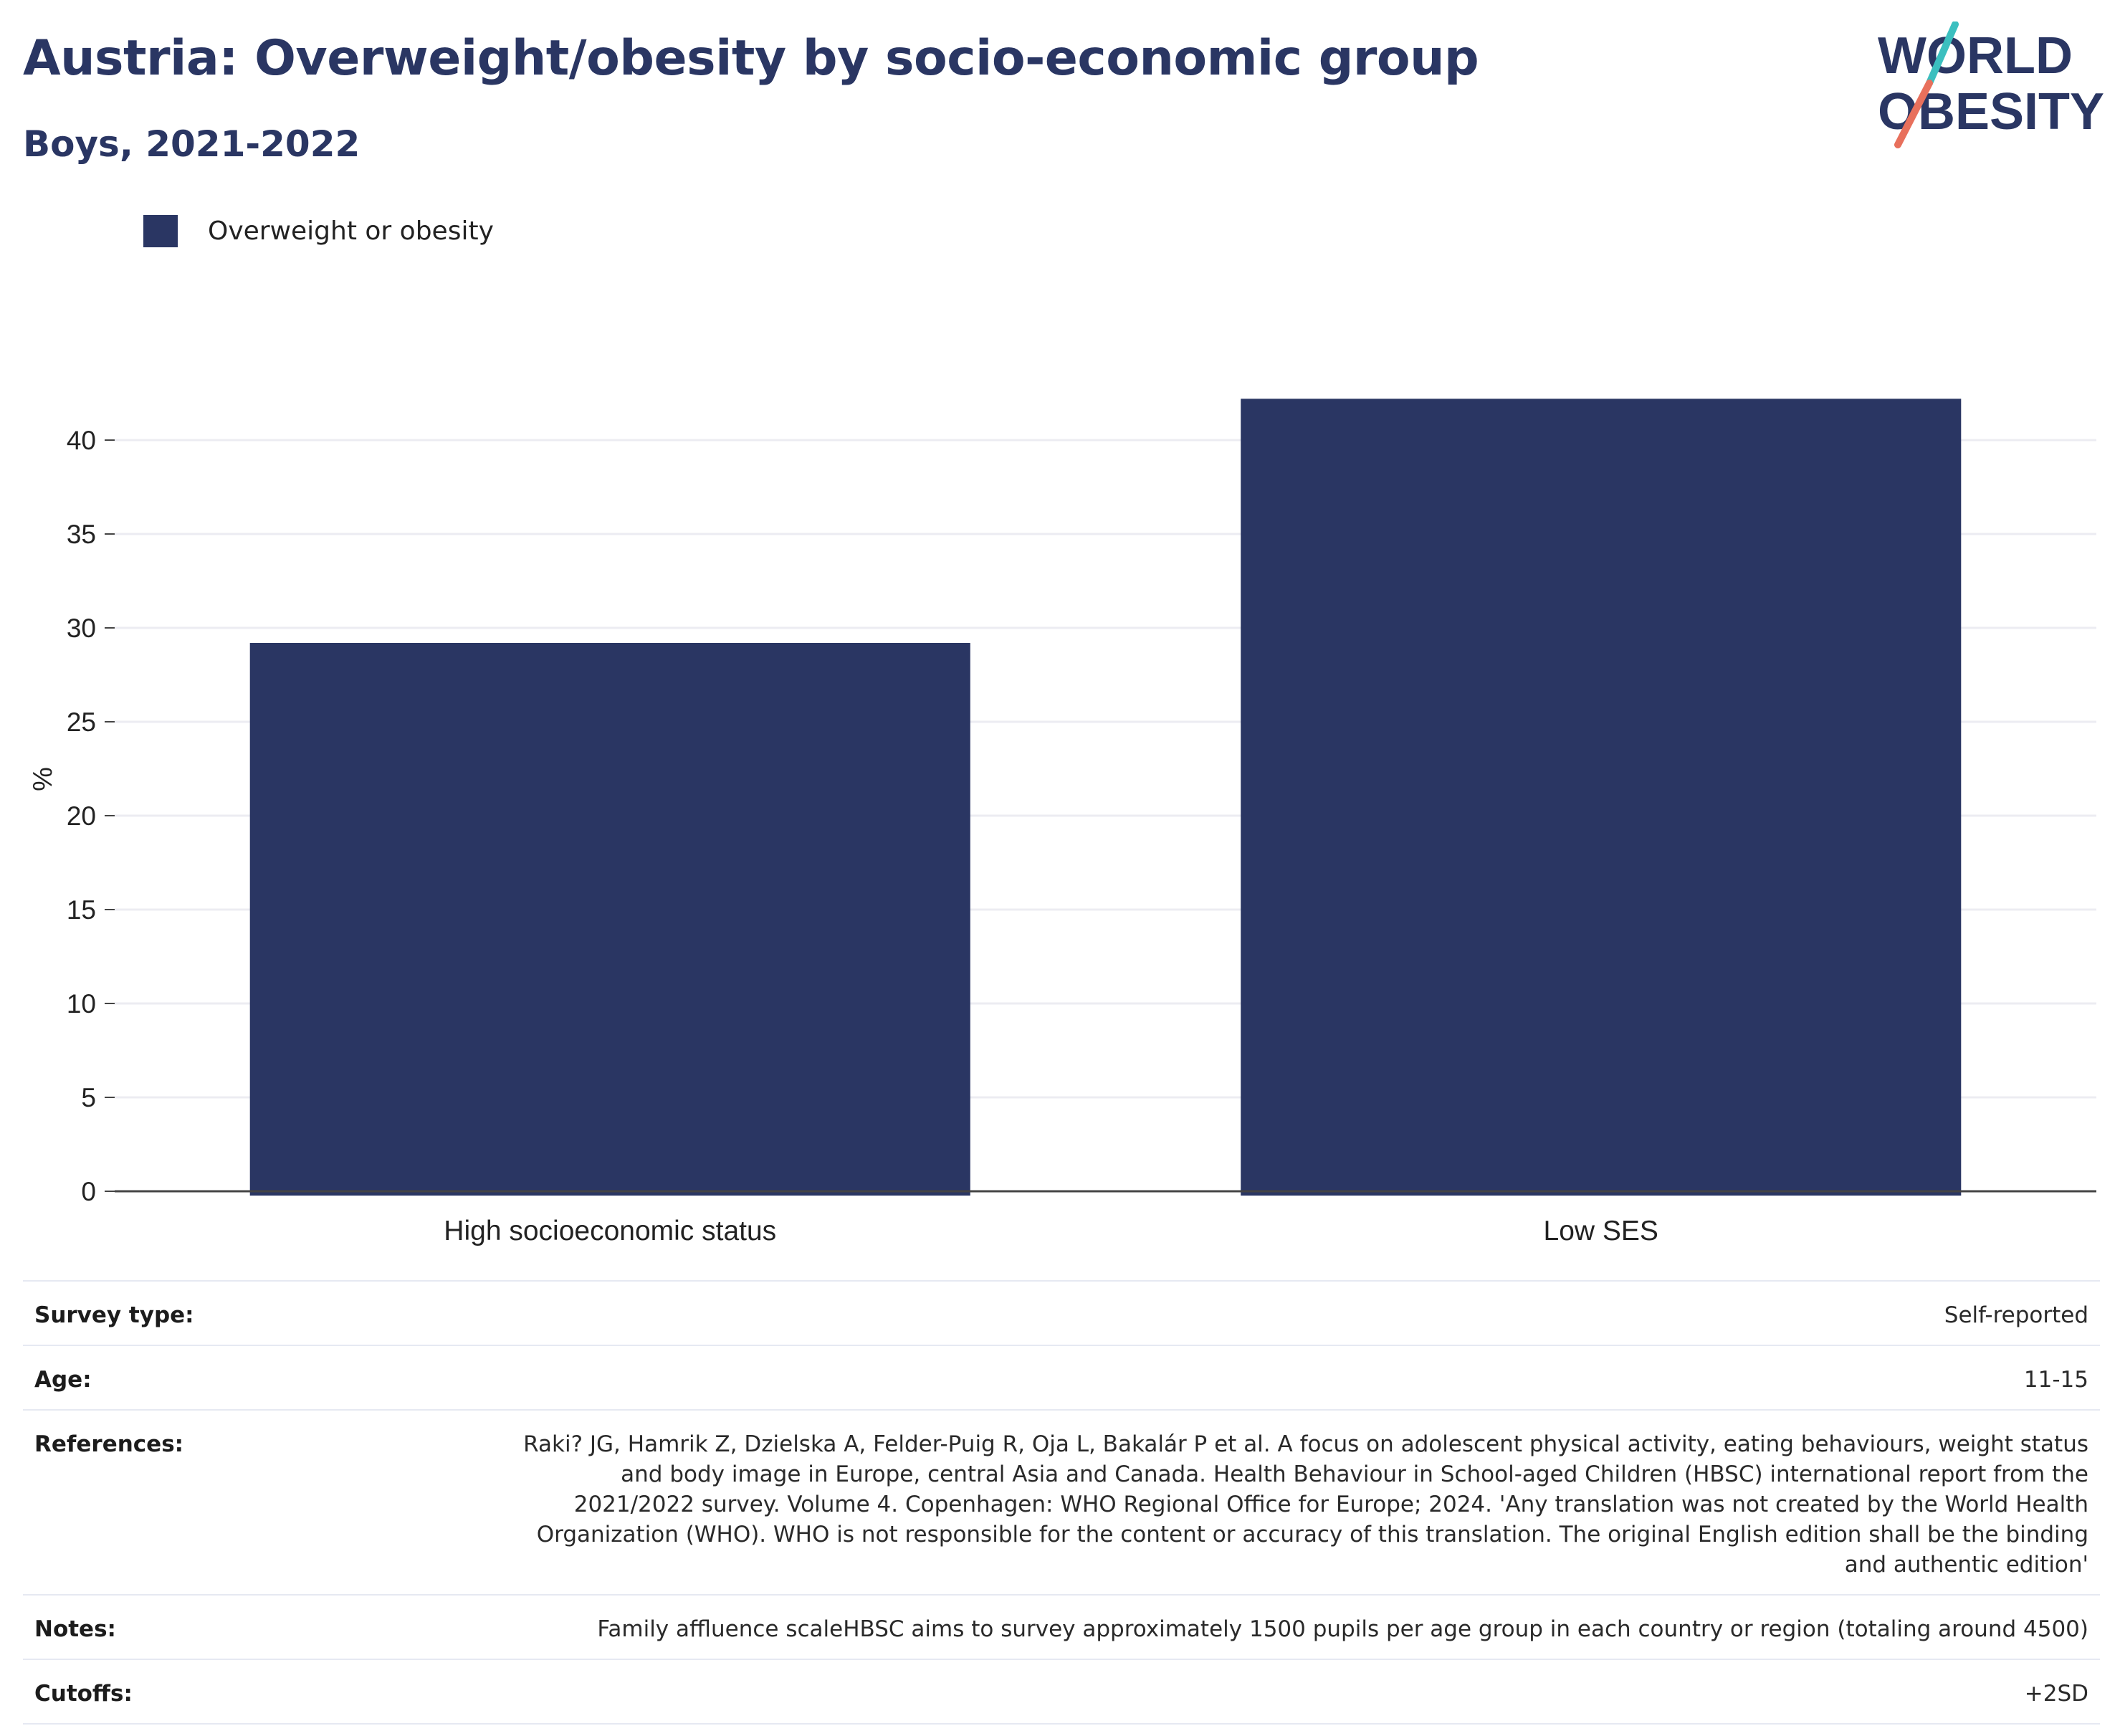 This screenshot has height=1736, width=2120. I want to click on cutoffs-label: Cutoffs:, so click(84, 1694).